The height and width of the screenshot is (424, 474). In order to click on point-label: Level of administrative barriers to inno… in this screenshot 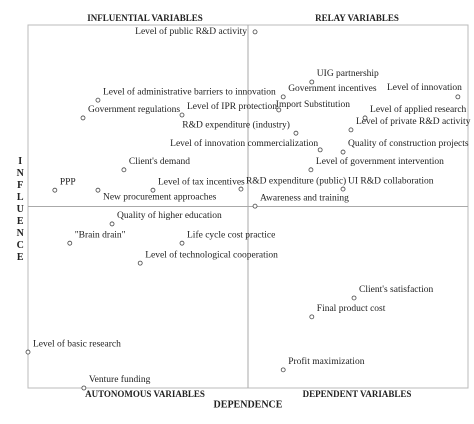, I will do `click(189, 91)`.